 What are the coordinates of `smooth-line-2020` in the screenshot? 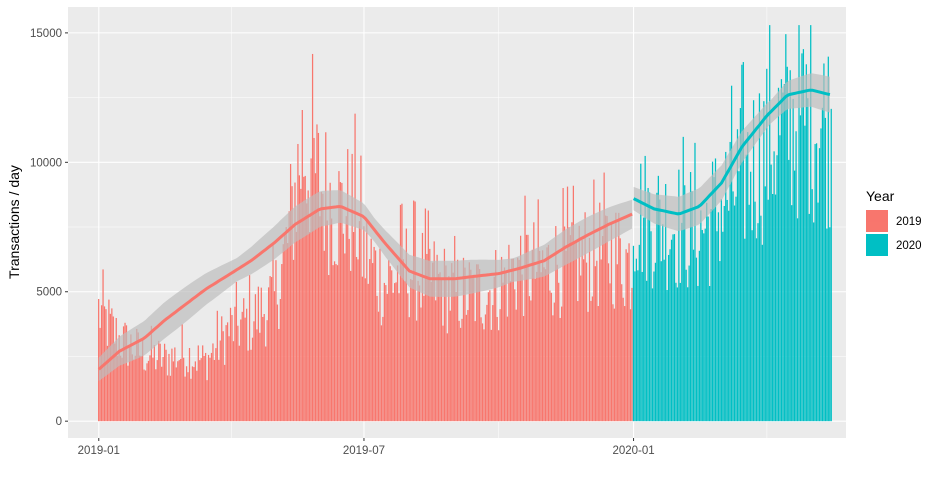 It's located at (731, 152).